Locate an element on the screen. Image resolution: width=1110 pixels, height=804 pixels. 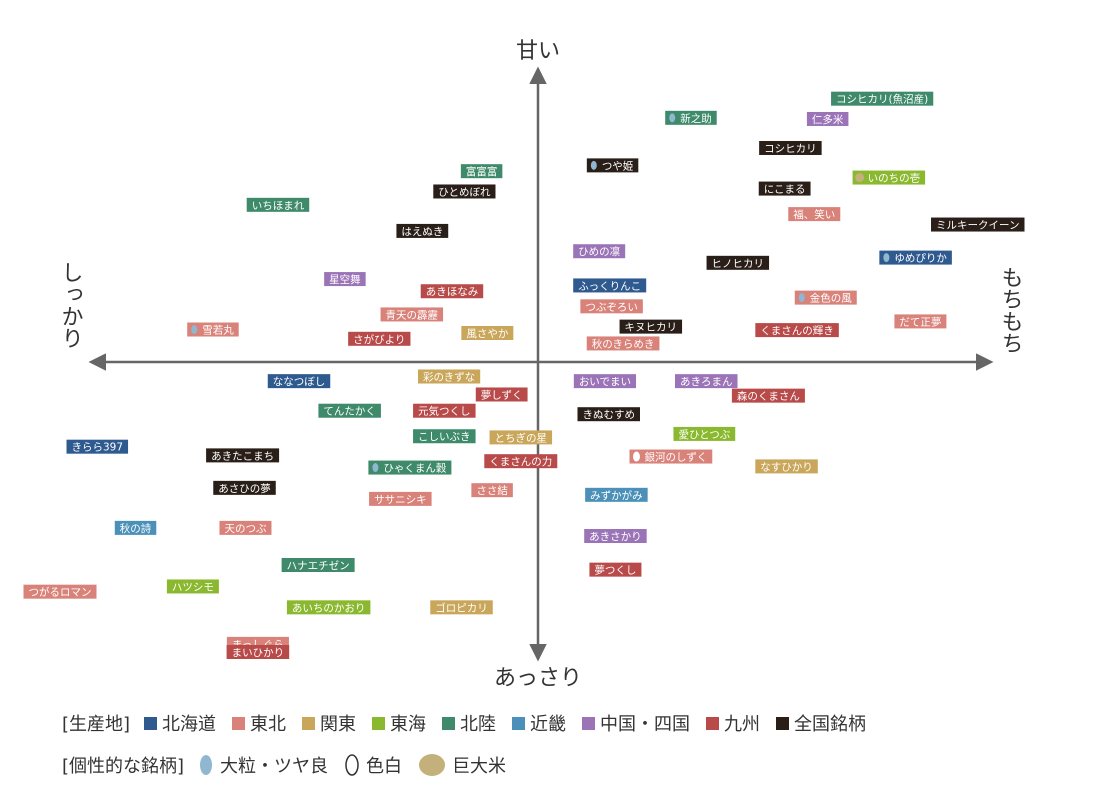
rice-tag-label: さがびより is located at coordinates (379, 339).